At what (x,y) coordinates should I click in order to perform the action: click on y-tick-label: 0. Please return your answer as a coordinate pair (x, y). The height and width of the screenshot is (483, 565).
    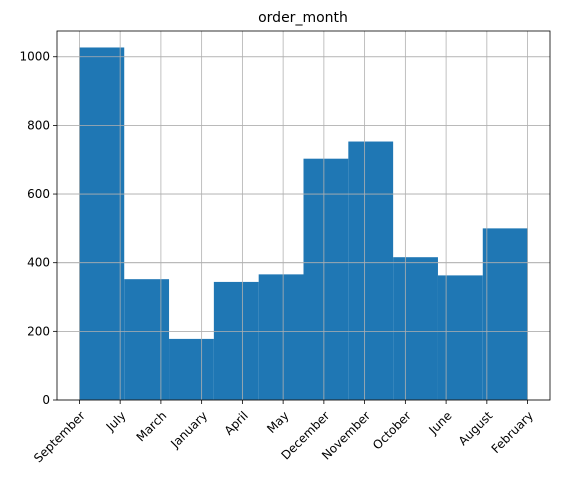
    Looking at the image, I should click on (46, 400).